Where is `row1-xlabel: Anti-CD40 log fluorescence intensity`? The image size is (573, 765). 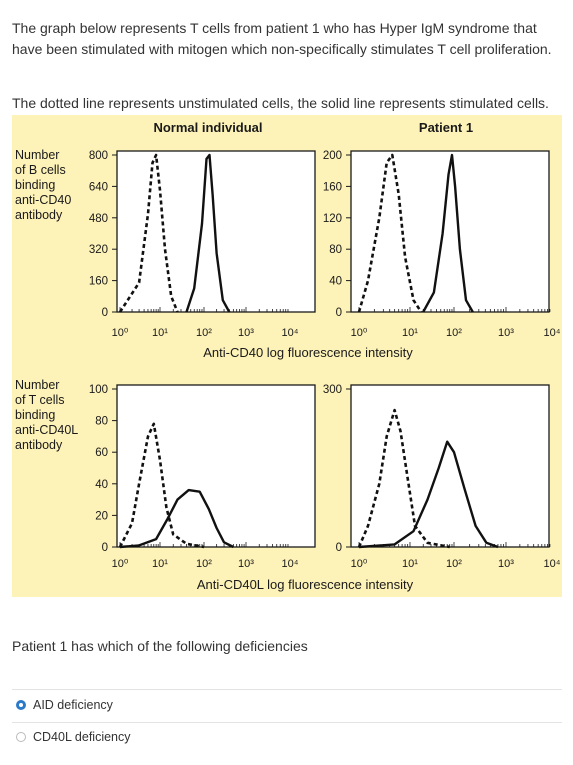
row1-xlabel: Anti-CD40 log fluorescence intensity is located at coordinates (308, 352).